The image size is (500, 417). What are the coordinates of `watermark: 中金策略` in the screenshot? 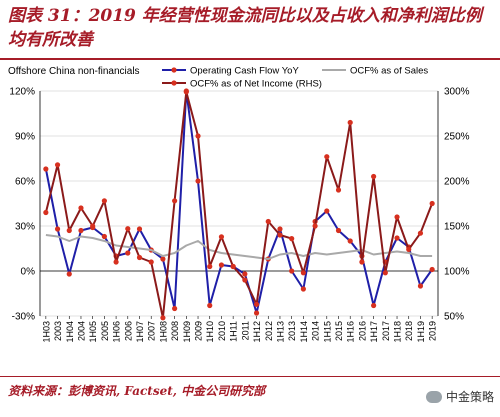 It's located at (459, 396).